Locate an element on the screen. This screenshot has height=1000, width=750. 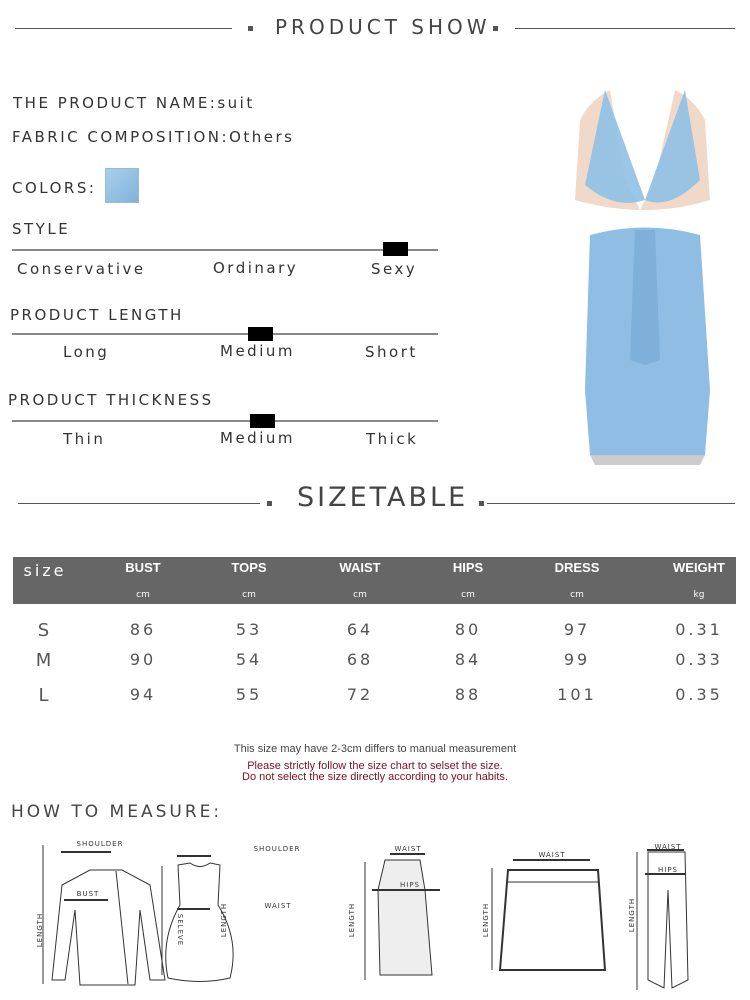
table-cell: 68 is located at coordinates (360, 659).